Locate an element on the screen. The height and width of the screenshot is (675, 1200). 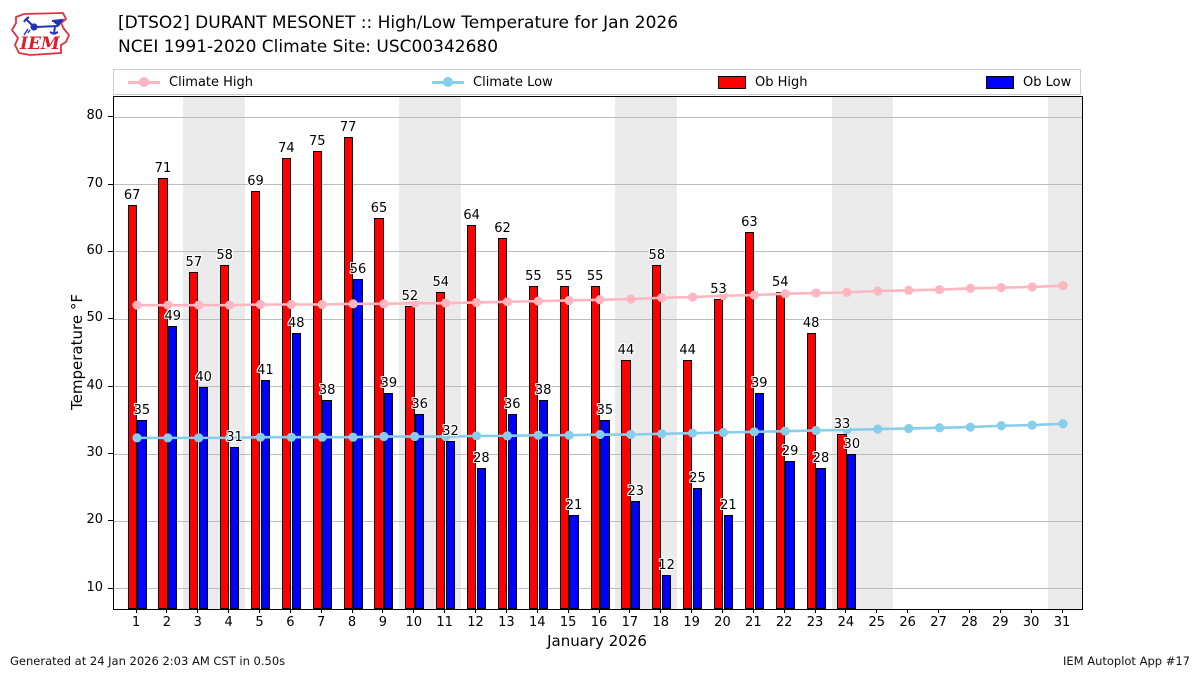
y-tick-label: 70 is located at coordinates (94, 183).